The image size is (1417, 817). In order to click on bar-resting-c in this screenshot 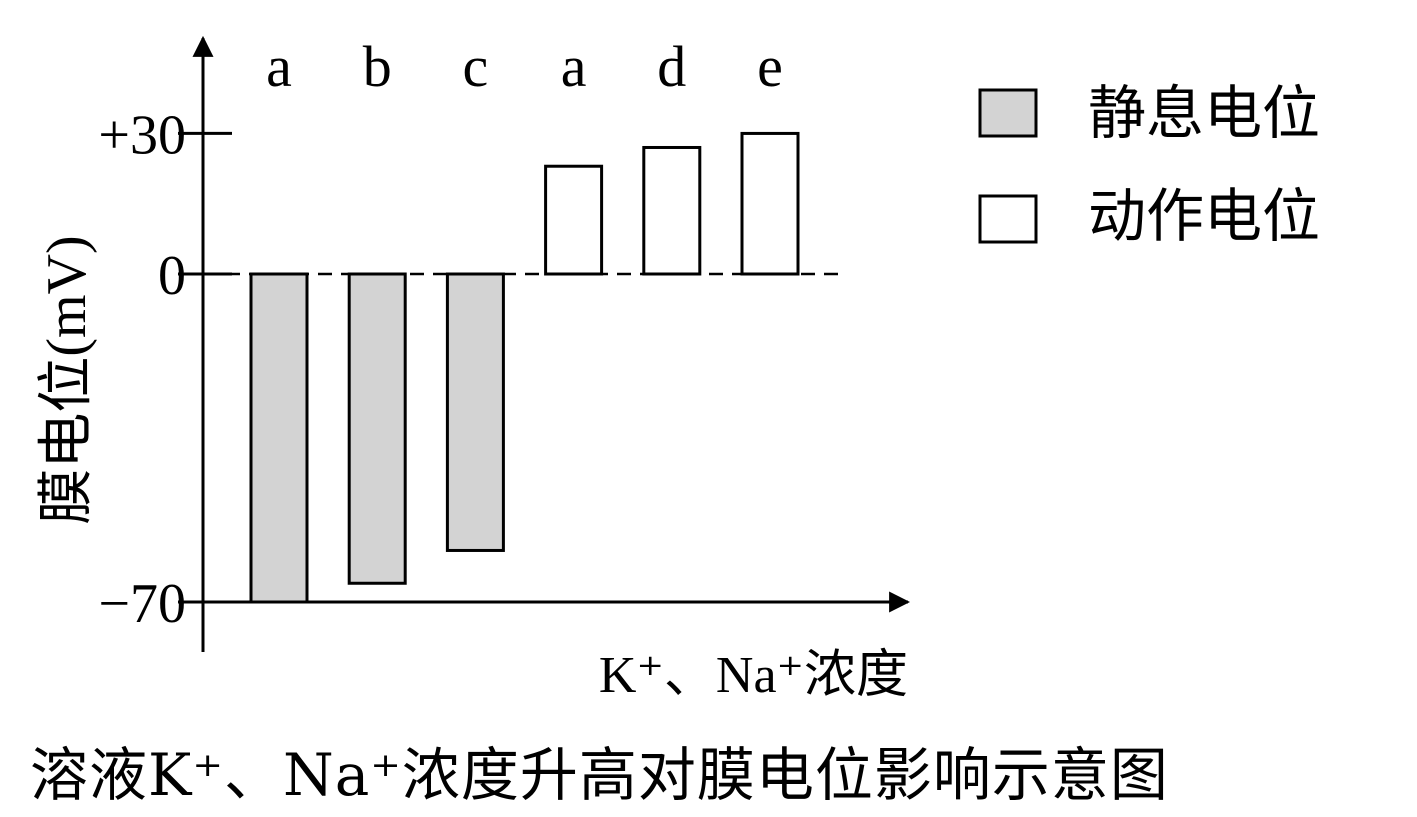, I will do `click(475, 412)`.